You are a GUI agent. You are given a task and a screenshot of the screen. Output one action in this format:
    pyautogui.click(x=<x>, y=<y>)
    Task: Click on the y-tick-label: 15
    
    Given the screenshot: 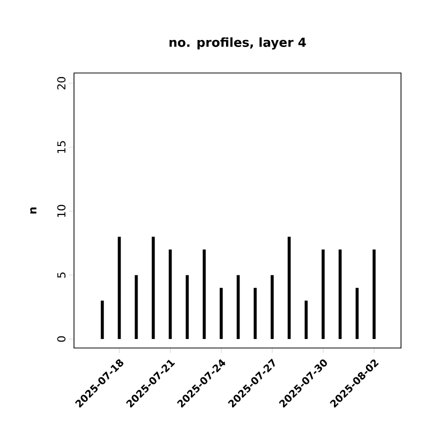 What is the action you would take?
    pyautogui.click(x=61, y=147)
    